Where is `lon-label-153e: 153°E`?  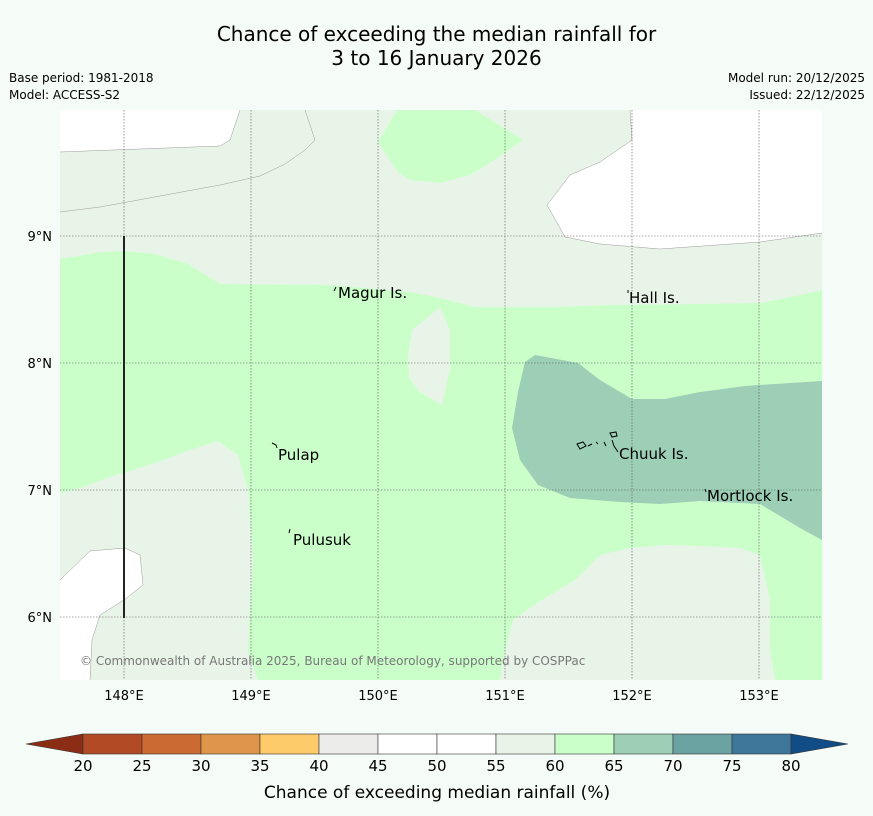
lon-label-153e: 153°E is located at coordinates (759, 696).